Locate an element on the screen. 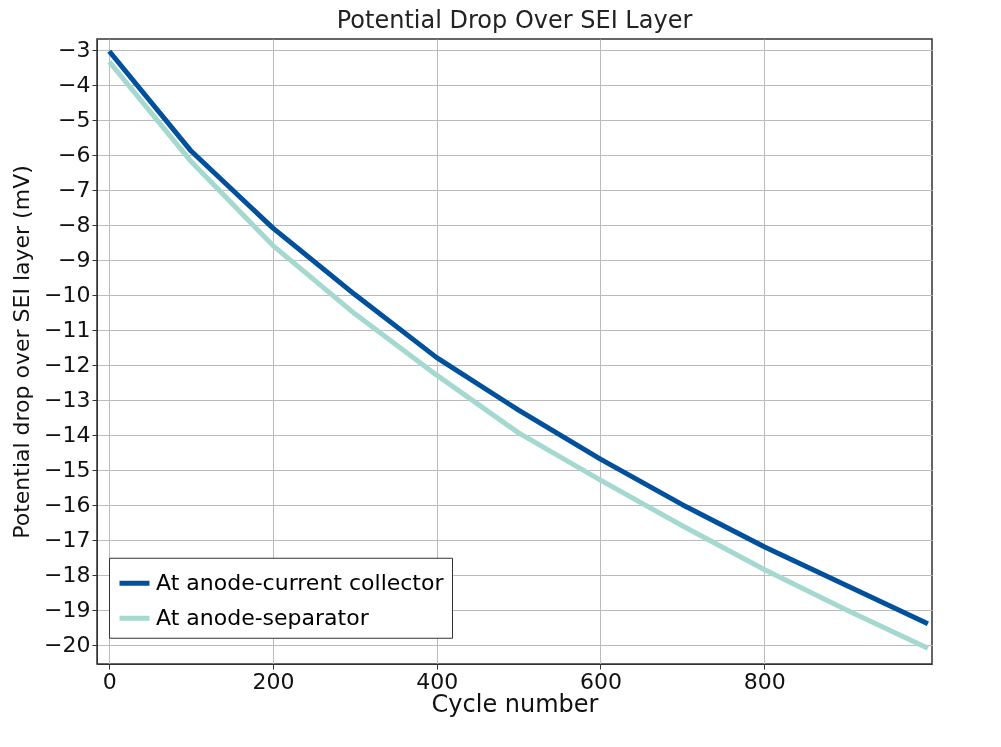 The image size is (1001, 747). y-tick-label: −12 is located at coordinates (67, 365).